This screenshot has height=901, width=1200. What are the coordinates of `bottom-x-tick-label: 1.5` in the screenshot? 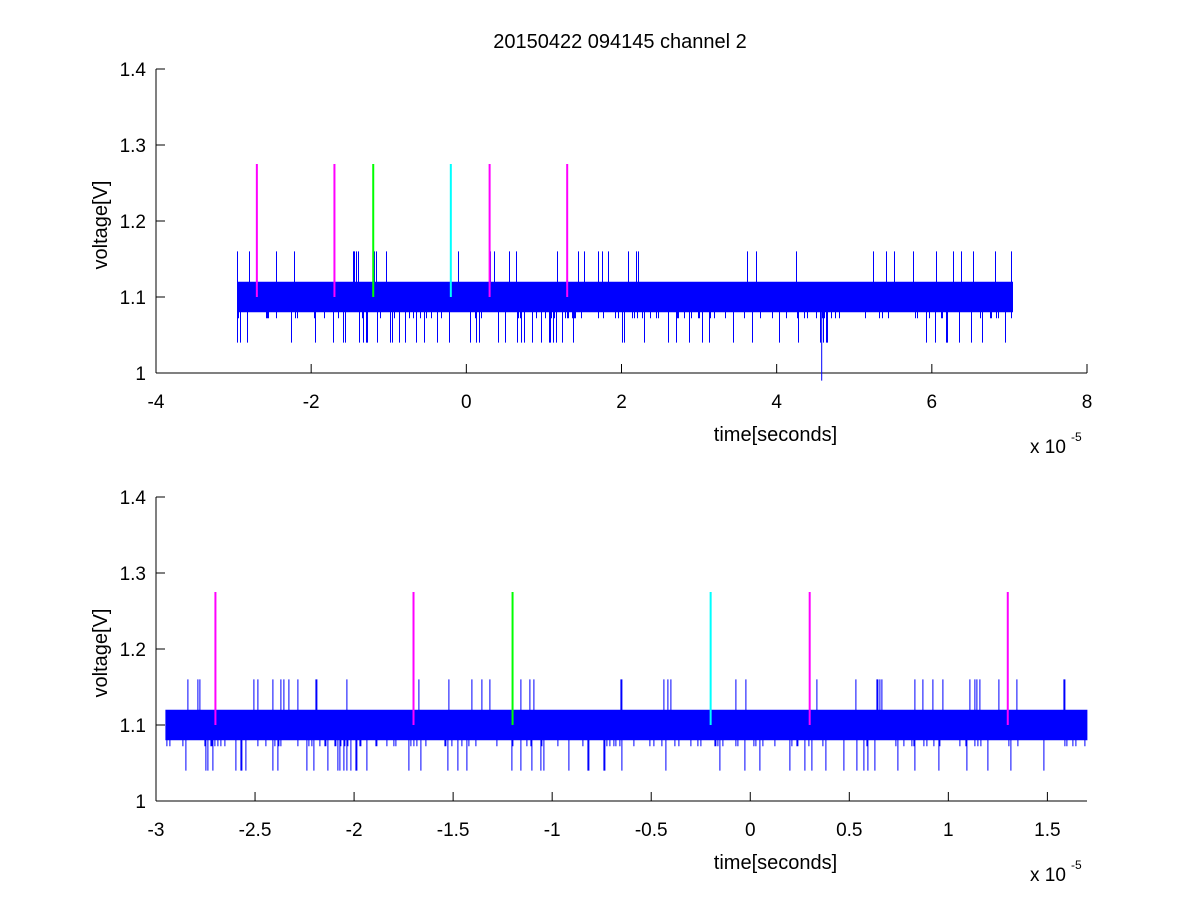 It's located at (1047, 830).